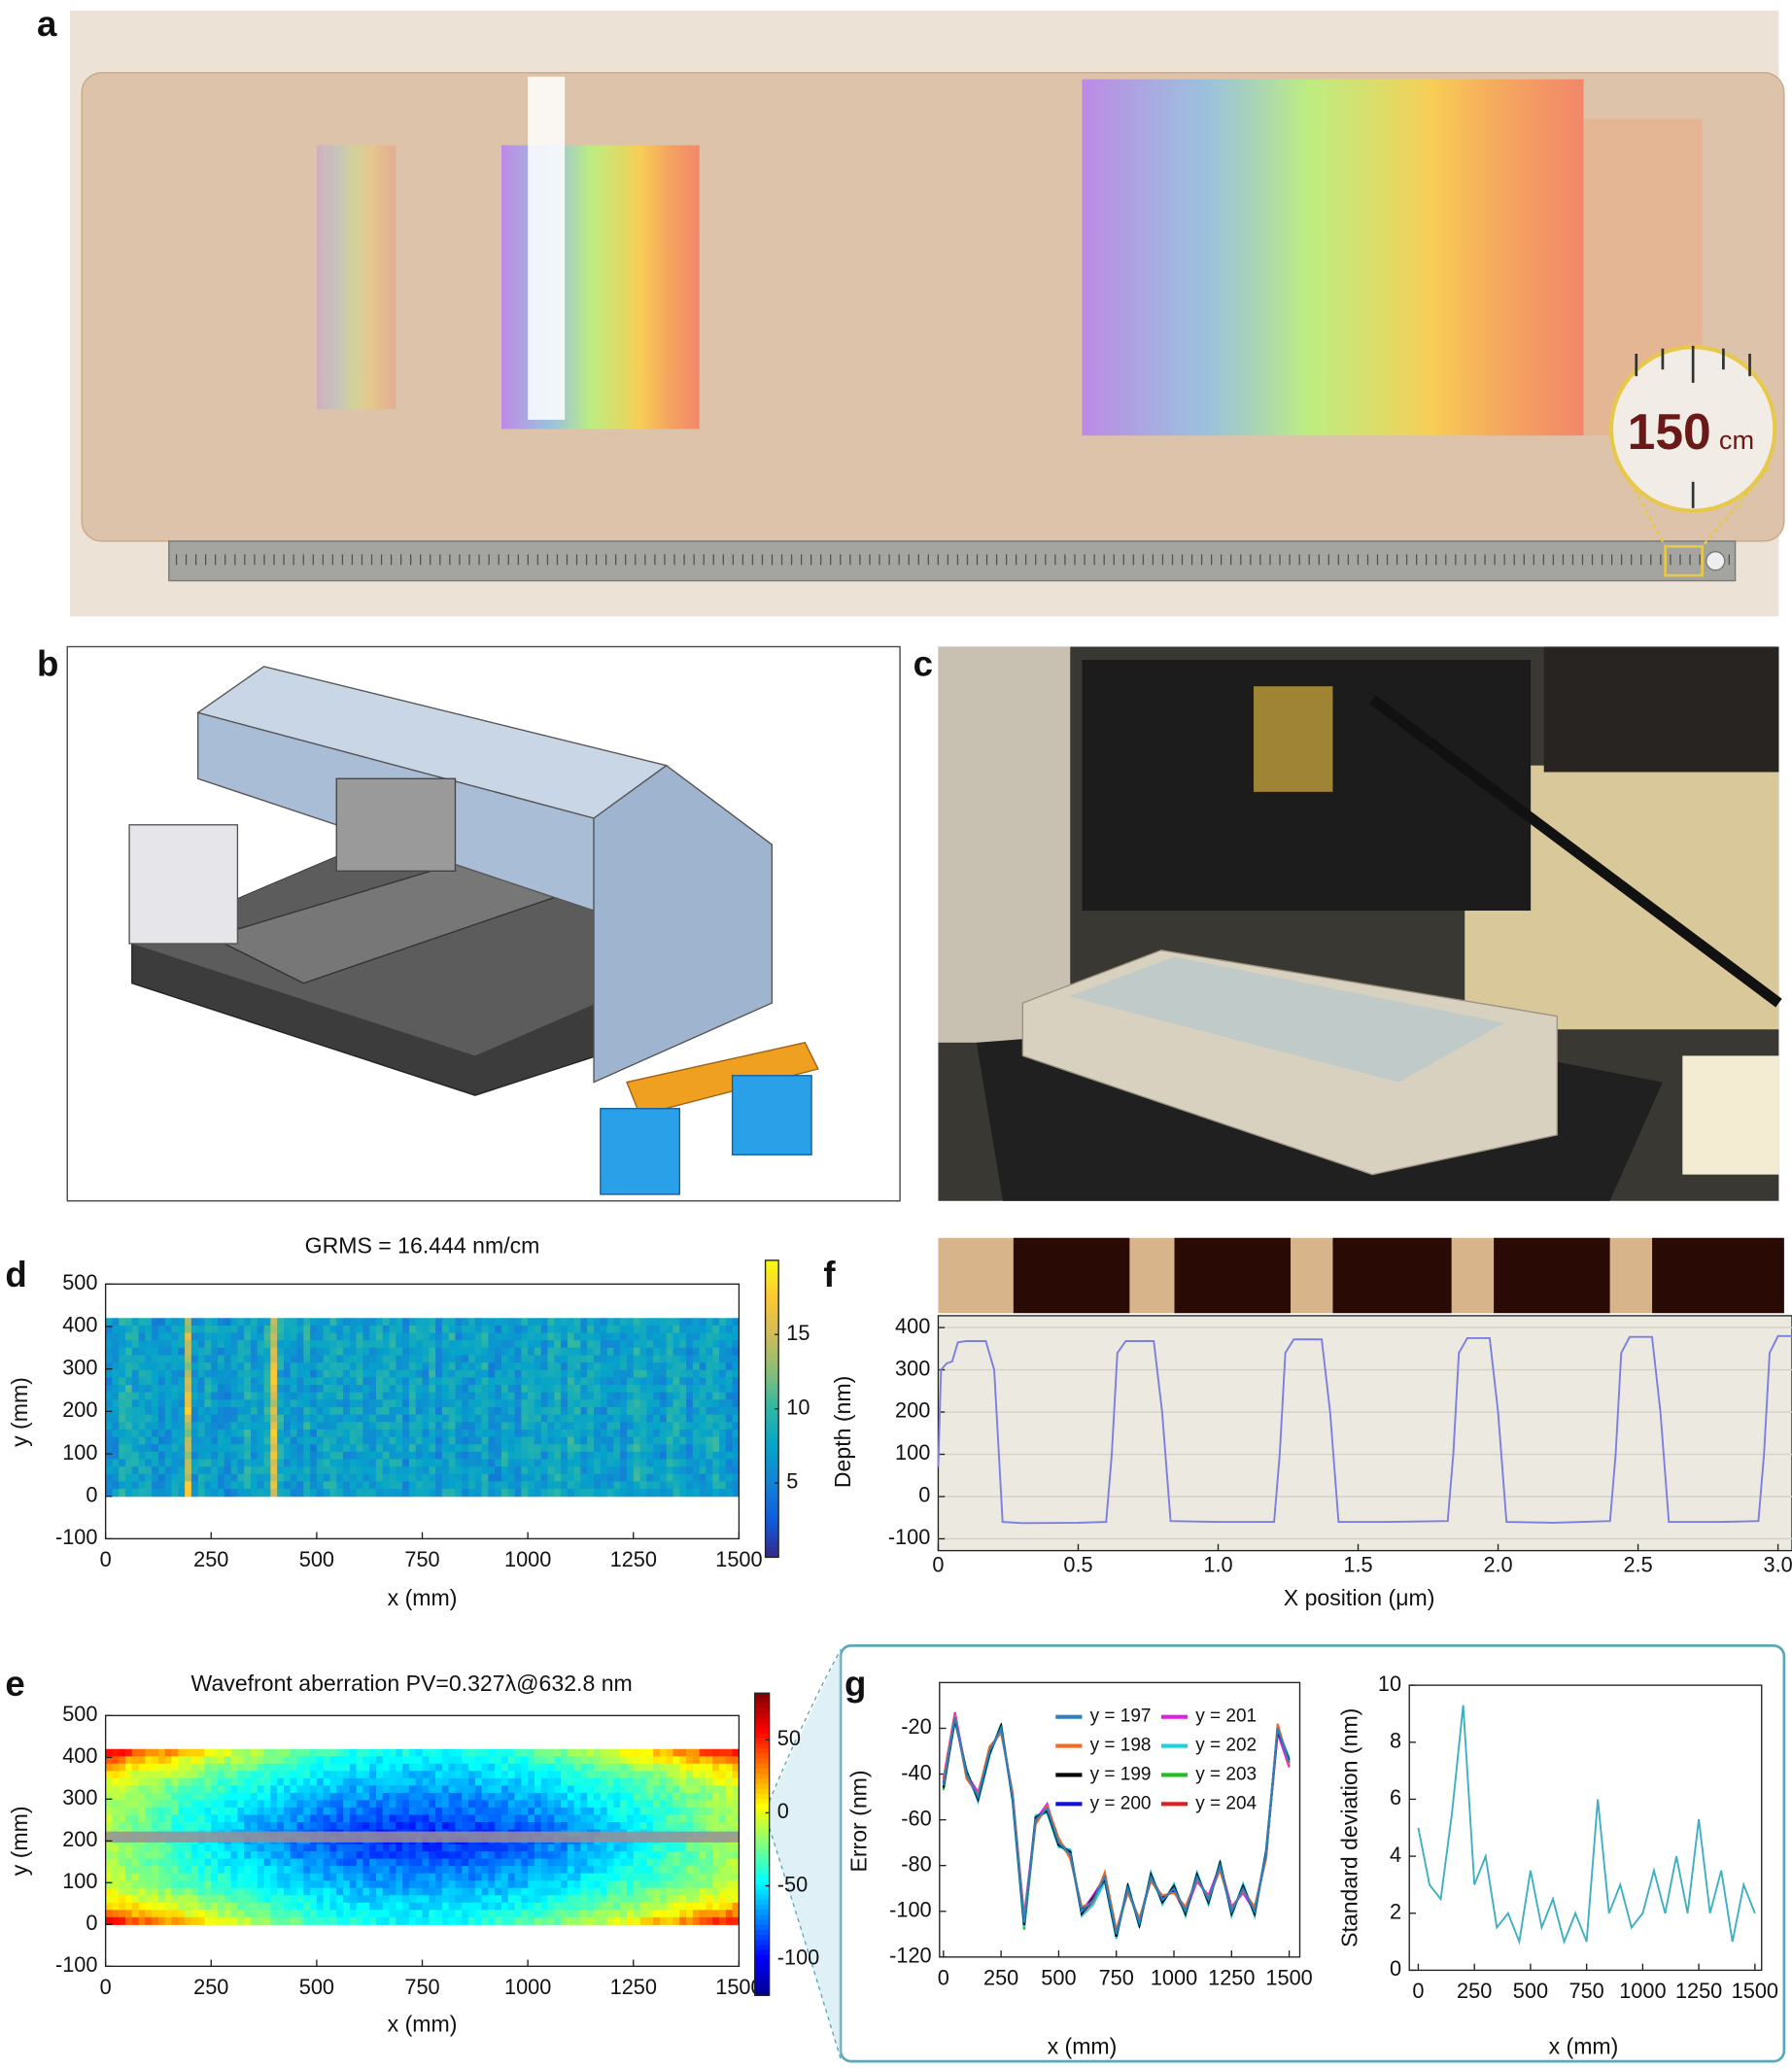  Describe the element at coordinates (789, 1738) in the screenshot. I see `colorbar-tick-label: 50` at that location.